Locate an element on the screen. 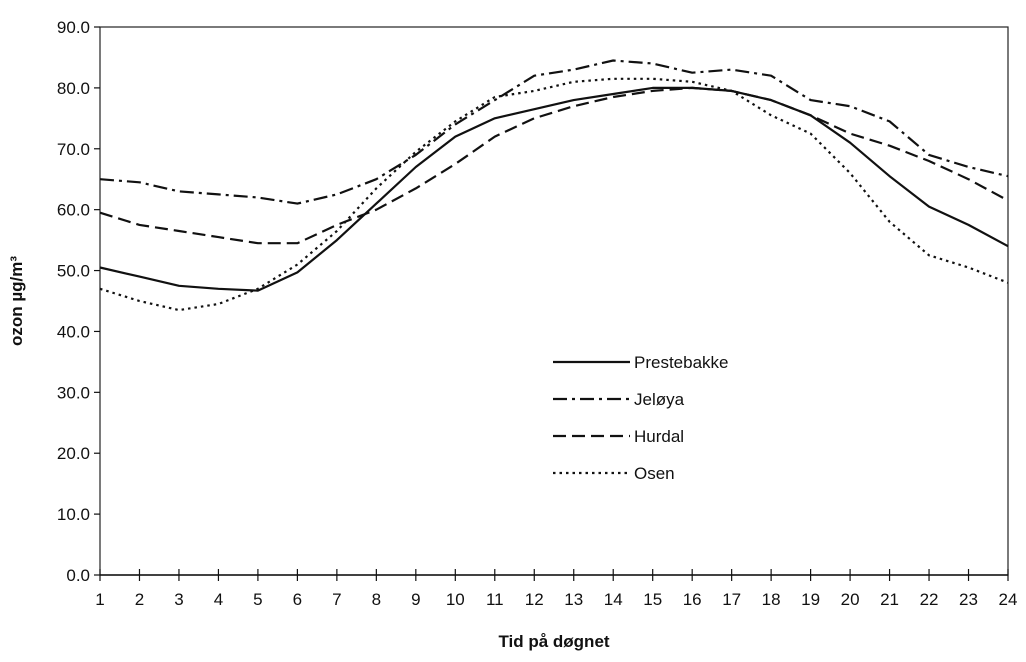 The height and width of the screenshot is (662, 1026). x-tick-label: 10 is located at coordinates (455, 599).